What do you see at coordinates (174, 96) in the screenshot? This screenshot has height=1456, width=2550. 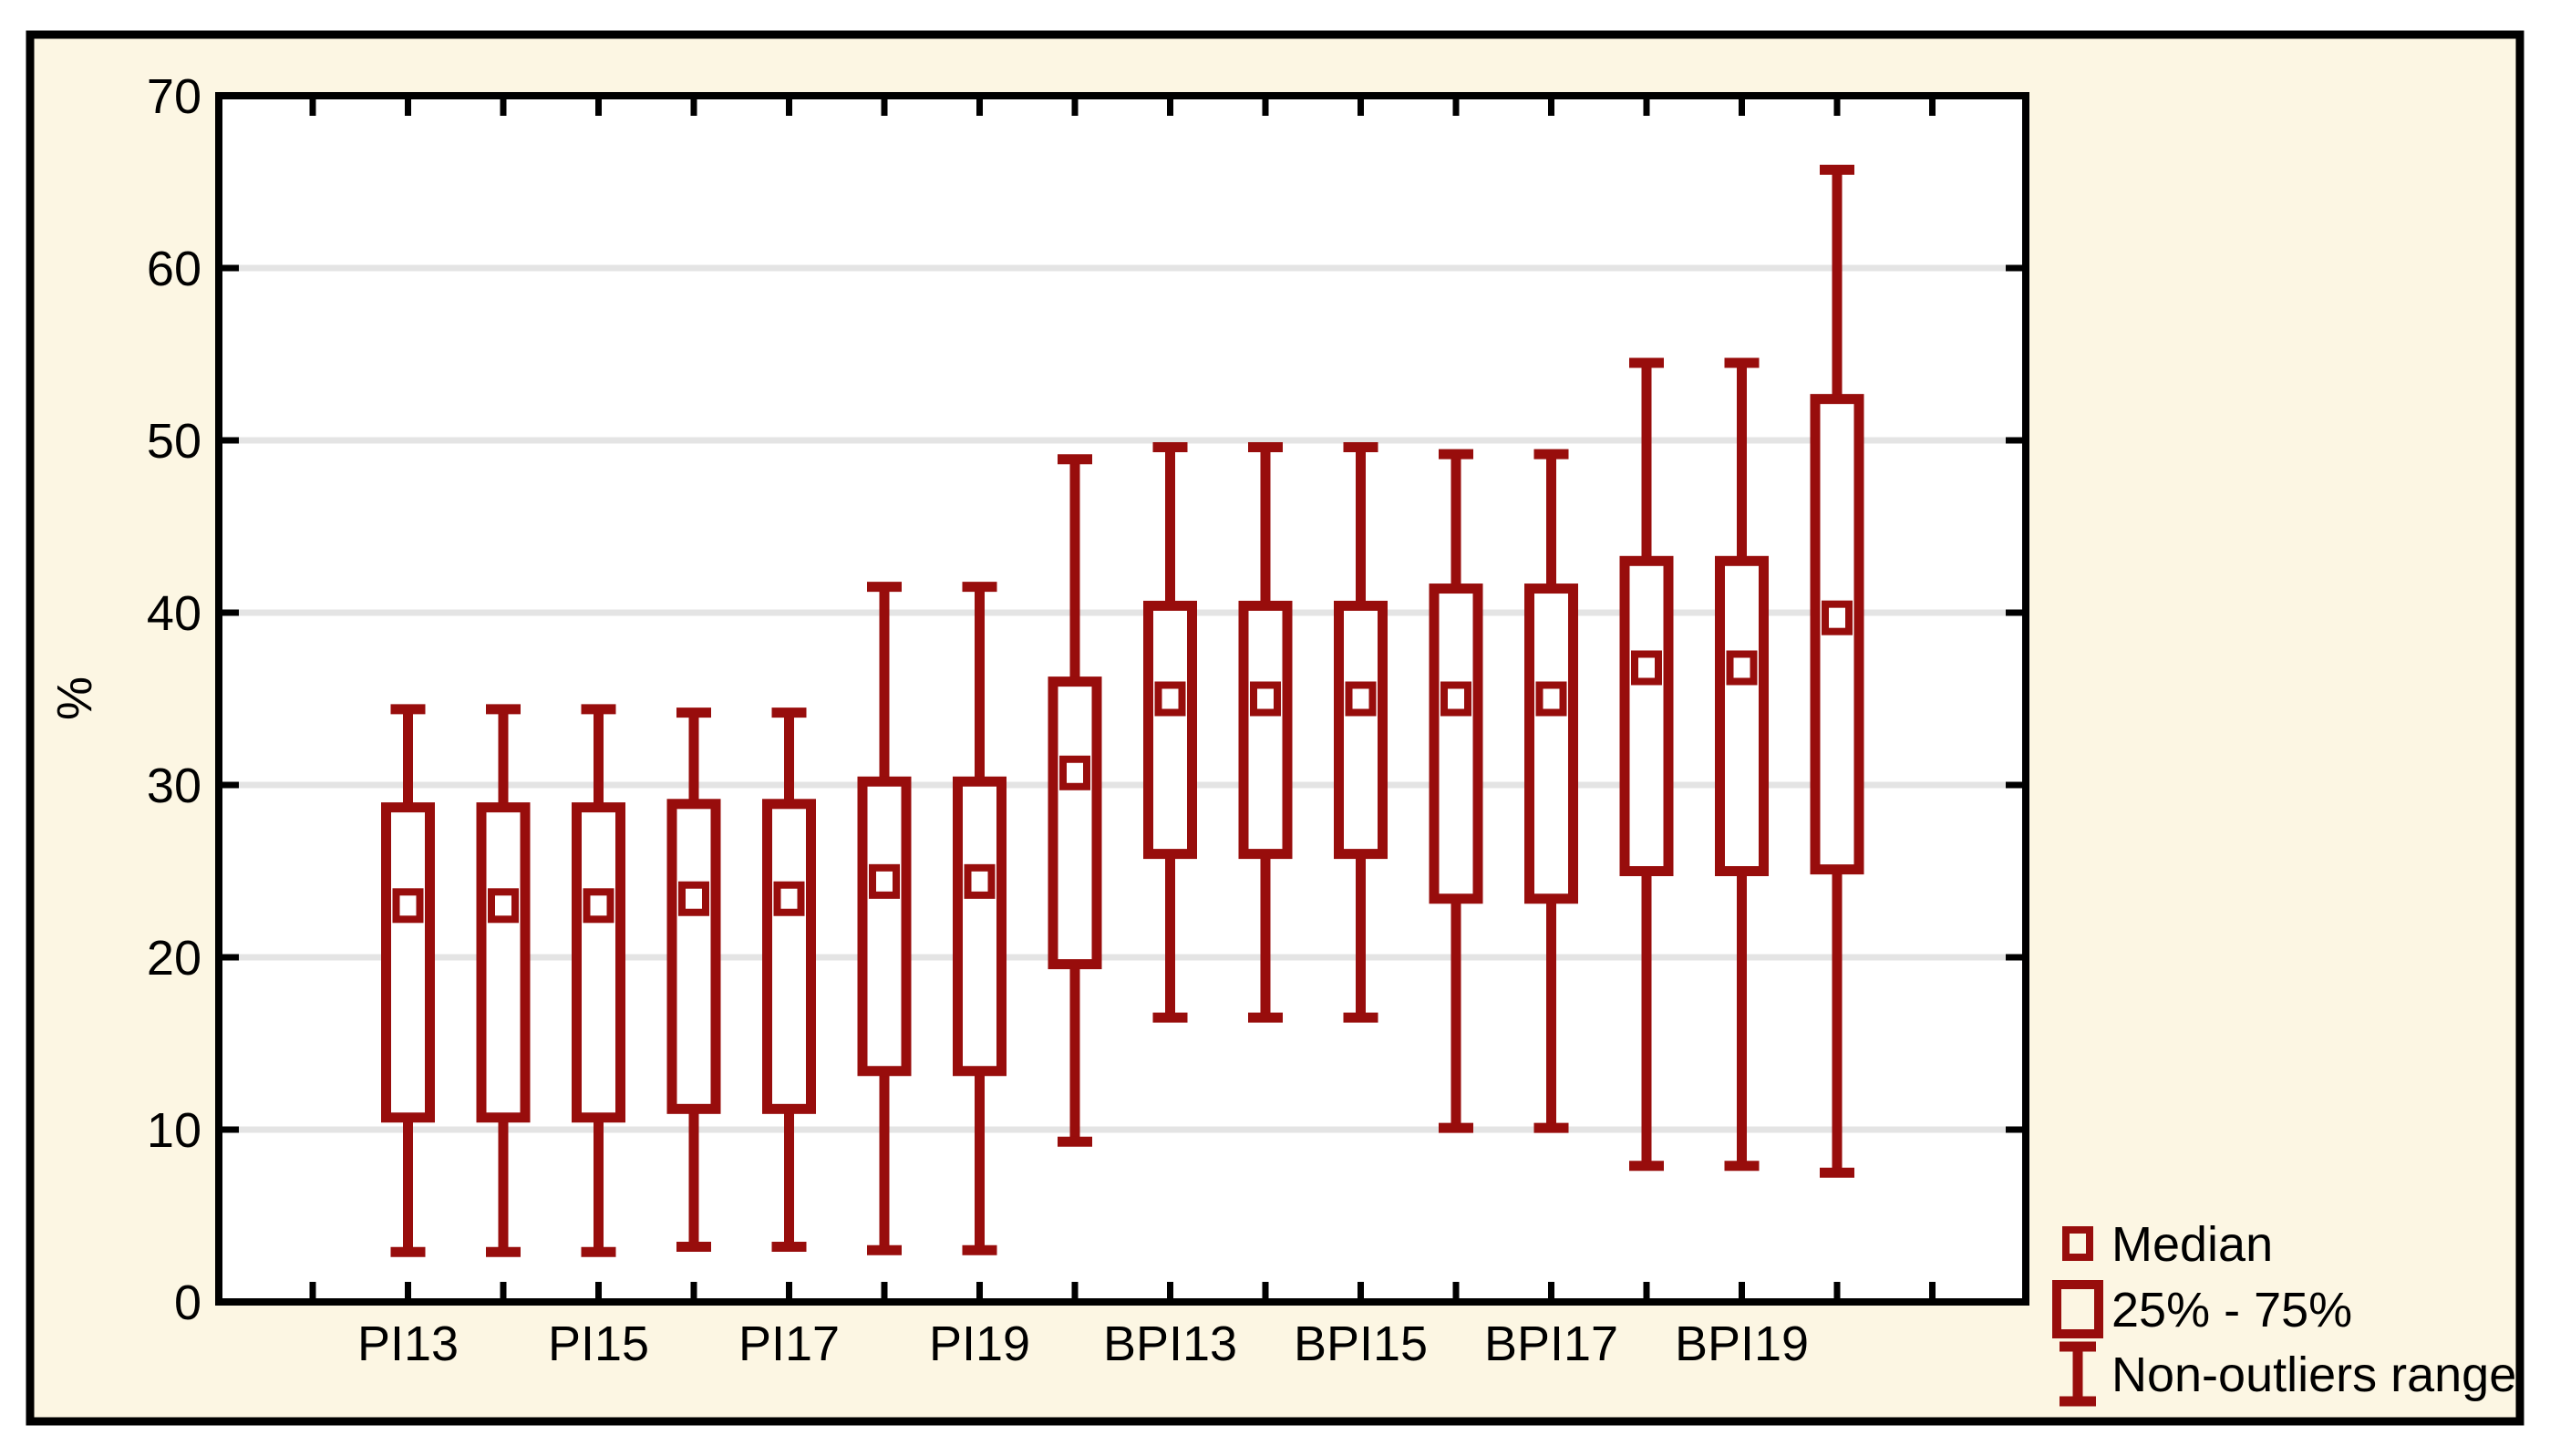 I see `y-tick-label-70: 70` at bounding box center [174, 96].